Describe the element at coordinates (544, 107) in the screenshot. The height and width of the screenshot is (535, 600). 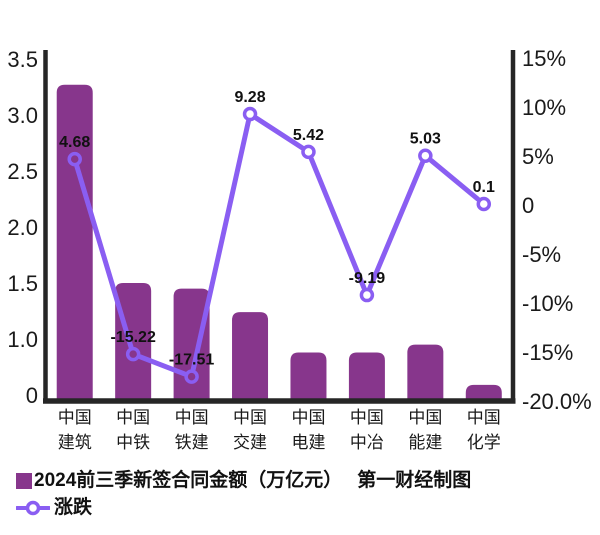
I see `right-axis-tick-label: 10%` at that location.